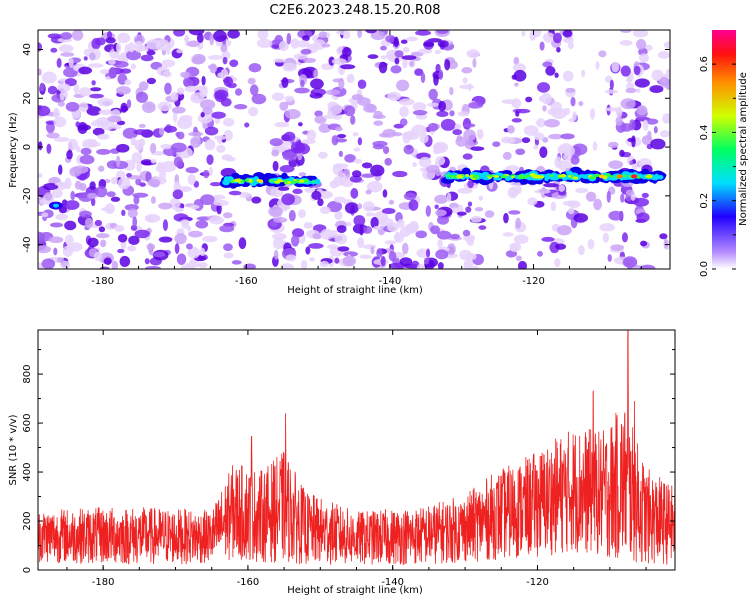  What do you see at coordinates (717, 166) in the screenshot?
I see `colorbar-axis: 0.0 0.2 0.4 0.6` at bounding box center [717, 166].